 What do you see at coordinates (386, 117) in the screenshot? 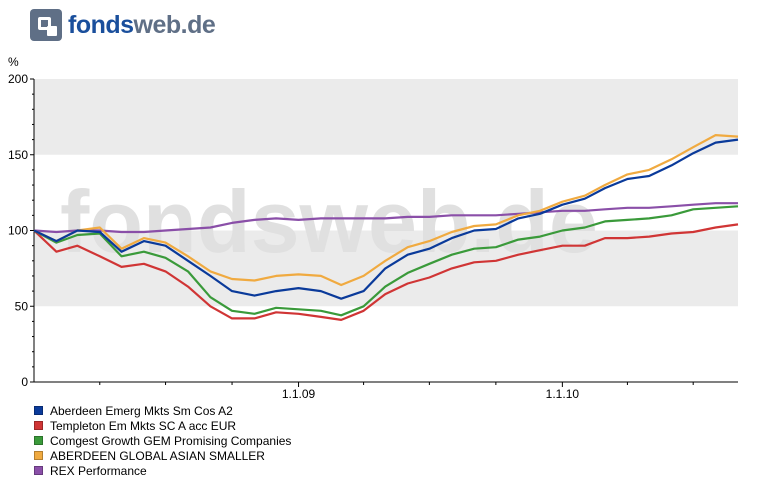
I see `grid-band` at bounding box center [386, 117].